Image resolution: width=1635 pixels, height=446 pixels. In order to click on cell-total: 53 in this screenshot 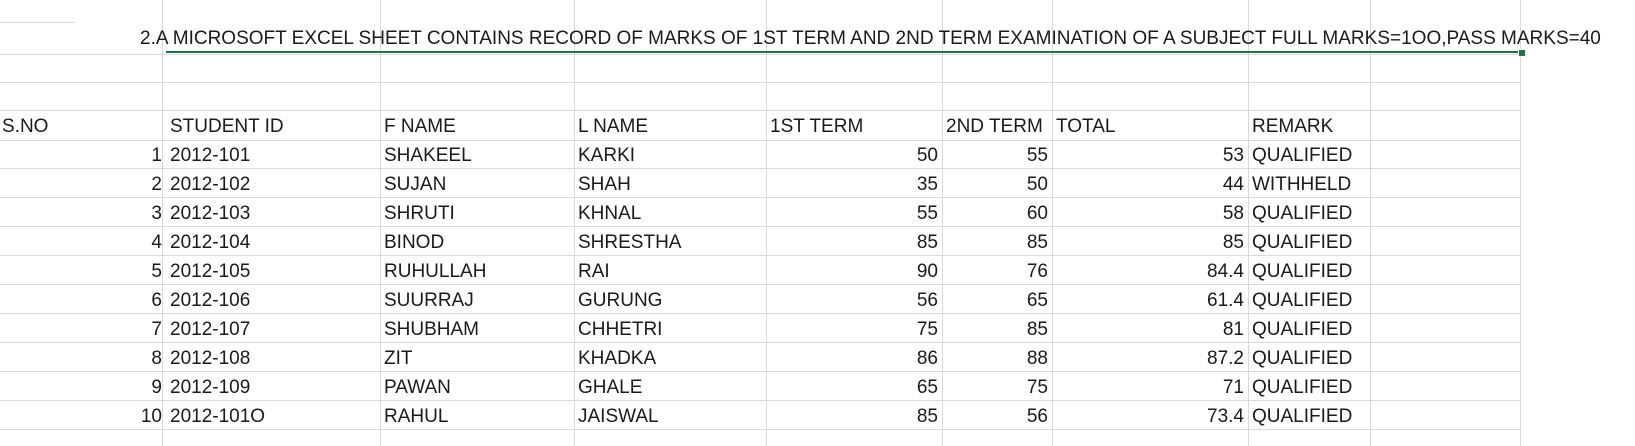, I will do `click(1233, 155)`.